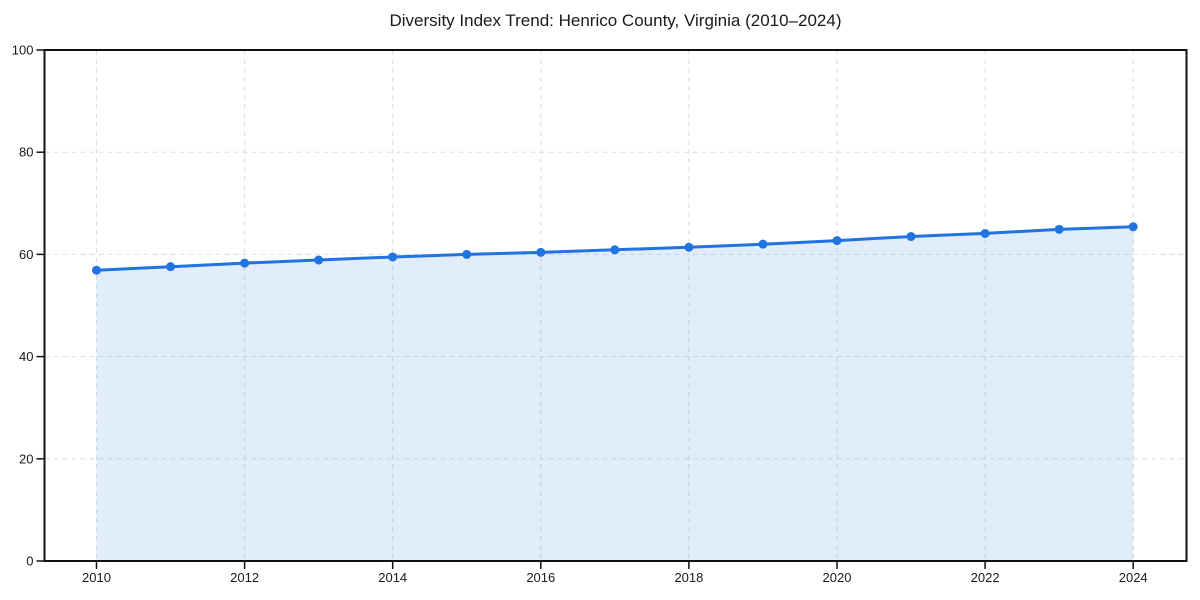 This screenshot has height=600, width=1200. I want to click on y-tick-label: 100, so click(23, 50).